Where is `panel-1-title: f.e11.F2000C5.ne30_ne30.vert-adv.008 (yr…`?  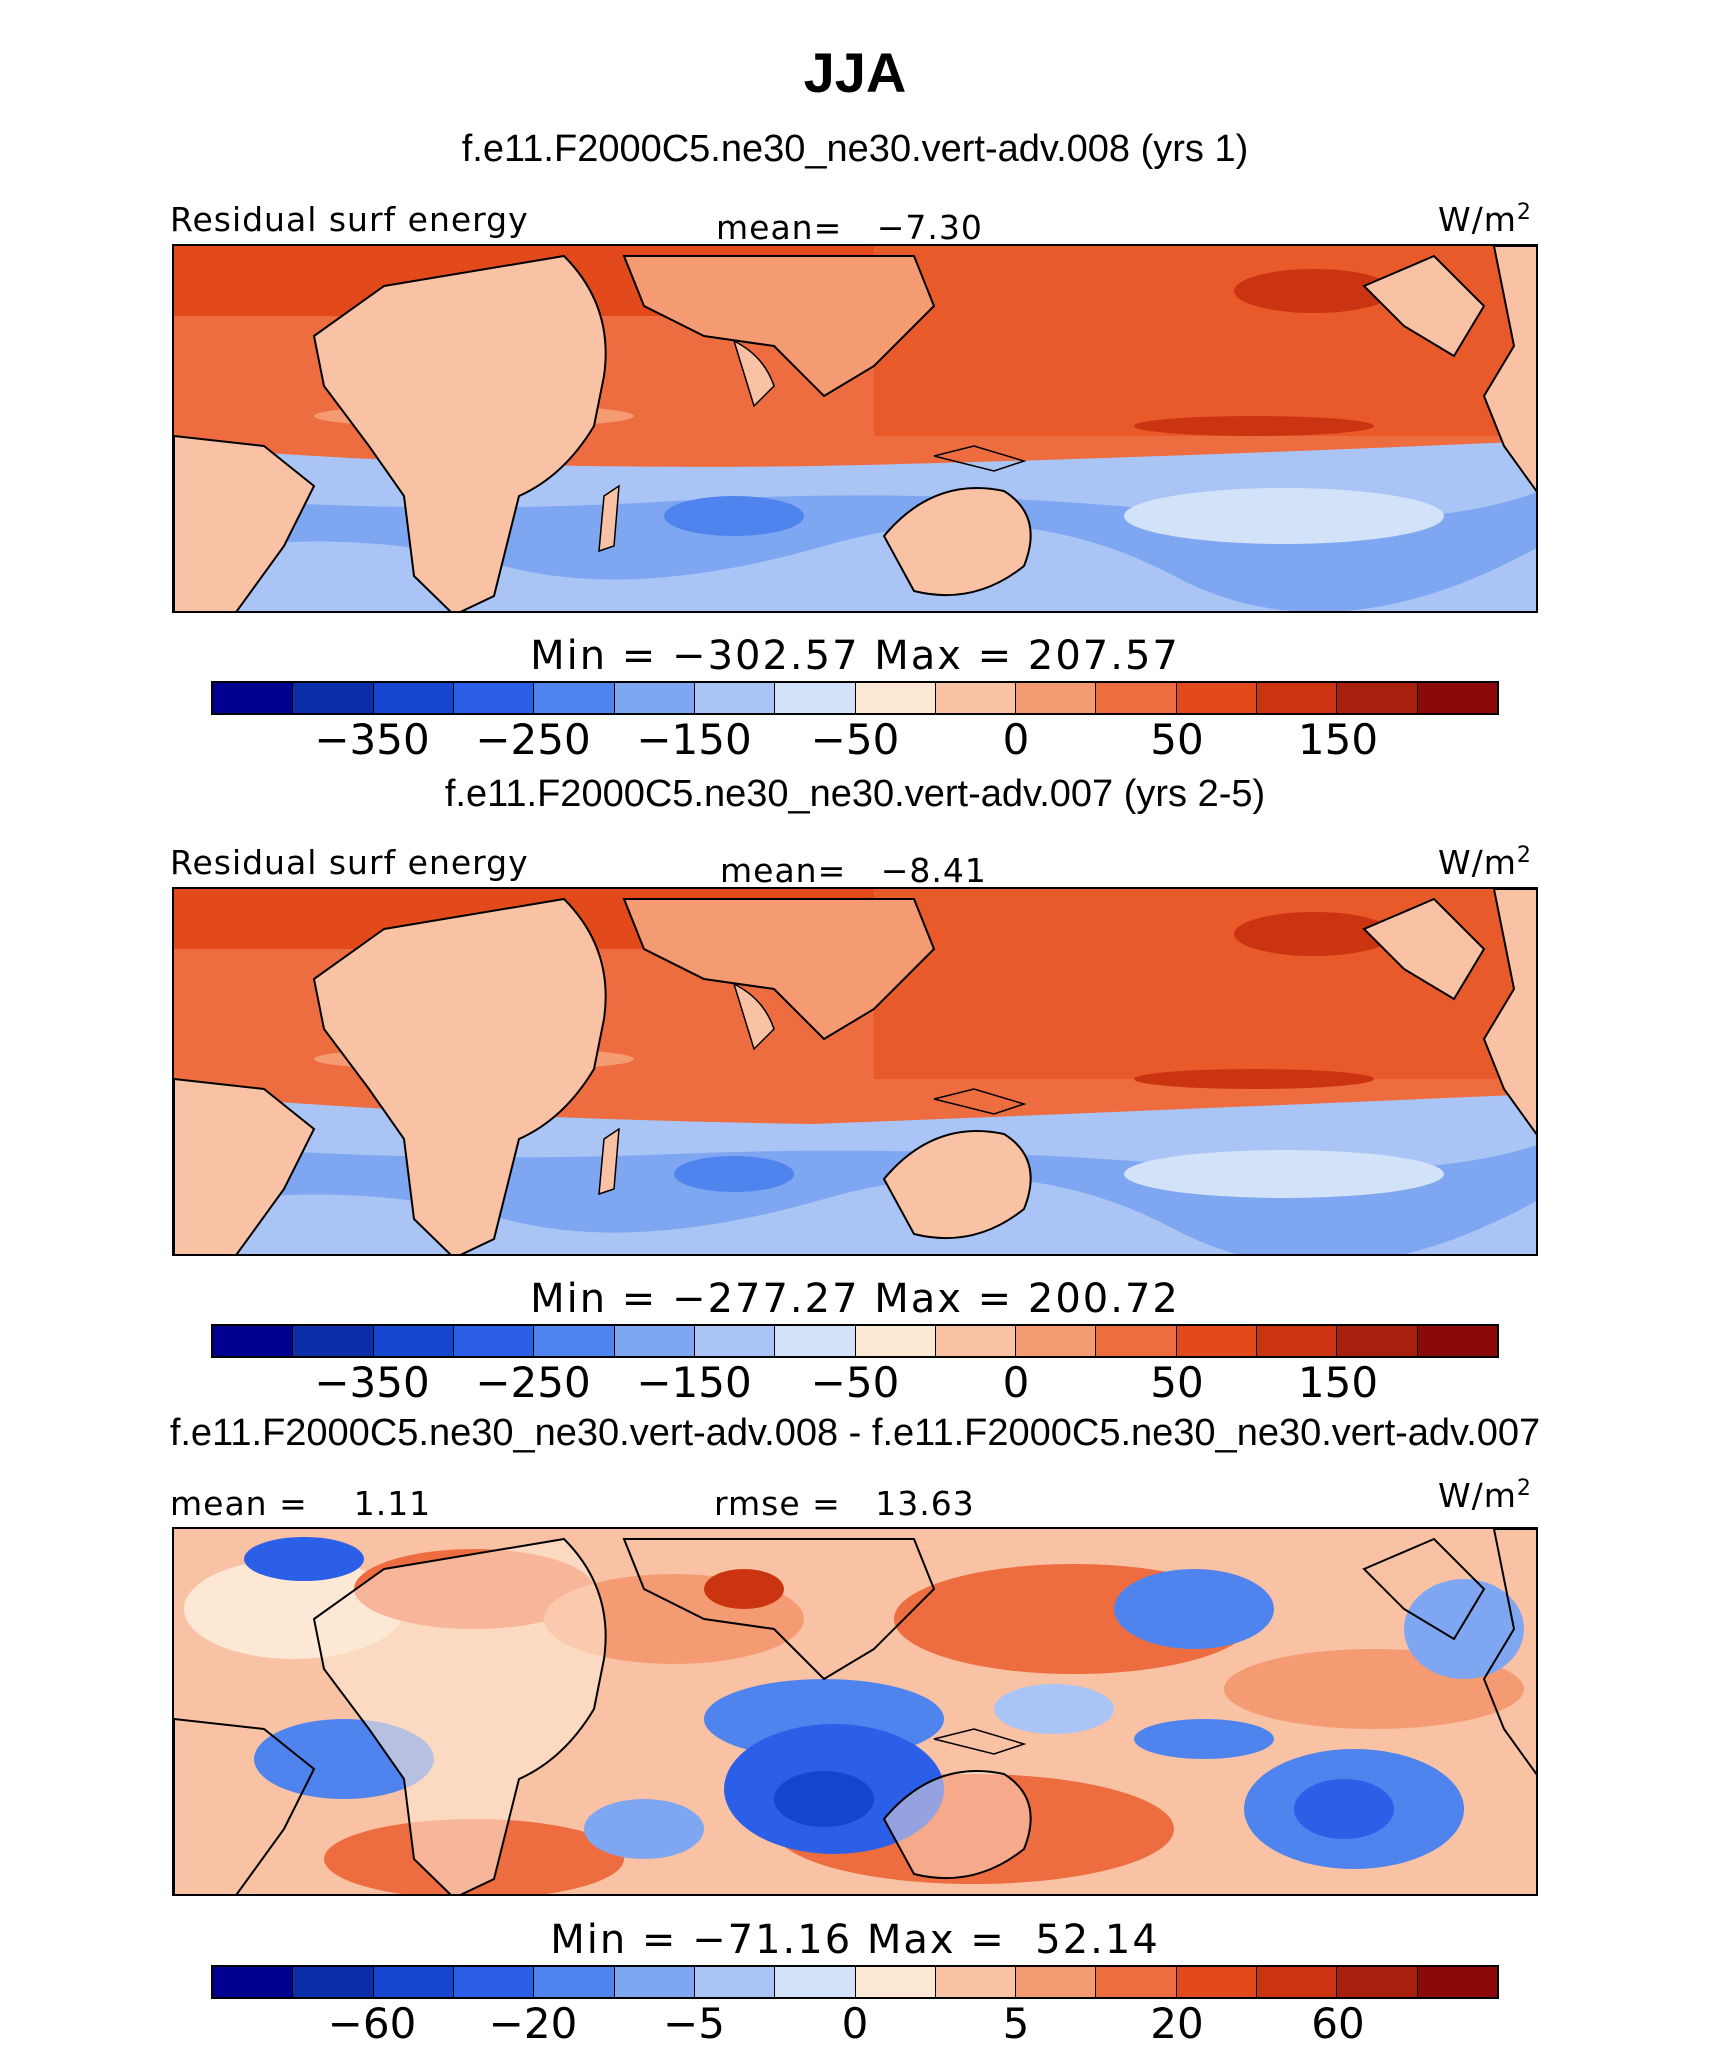 panel-1-title: f.e11.F2000C5.ne30_ne30.vert-adv.008 (yr… is located at coordinates (855, 149).